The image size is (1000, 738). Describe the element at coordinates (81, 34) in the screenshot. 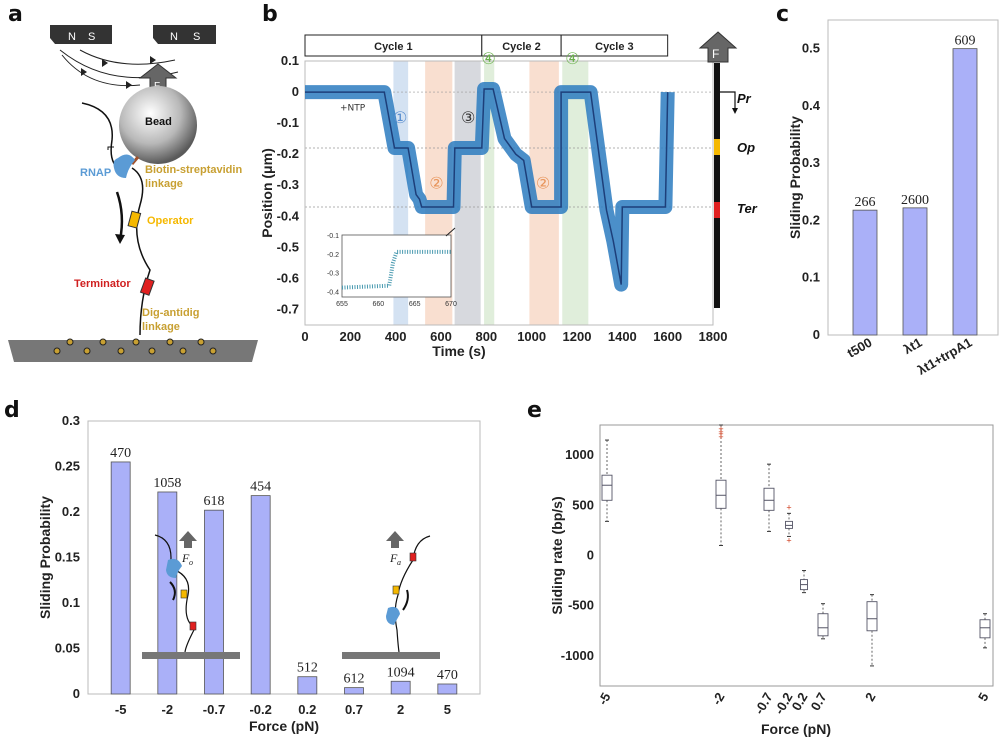

I see `magnet-left: N S` at that location.